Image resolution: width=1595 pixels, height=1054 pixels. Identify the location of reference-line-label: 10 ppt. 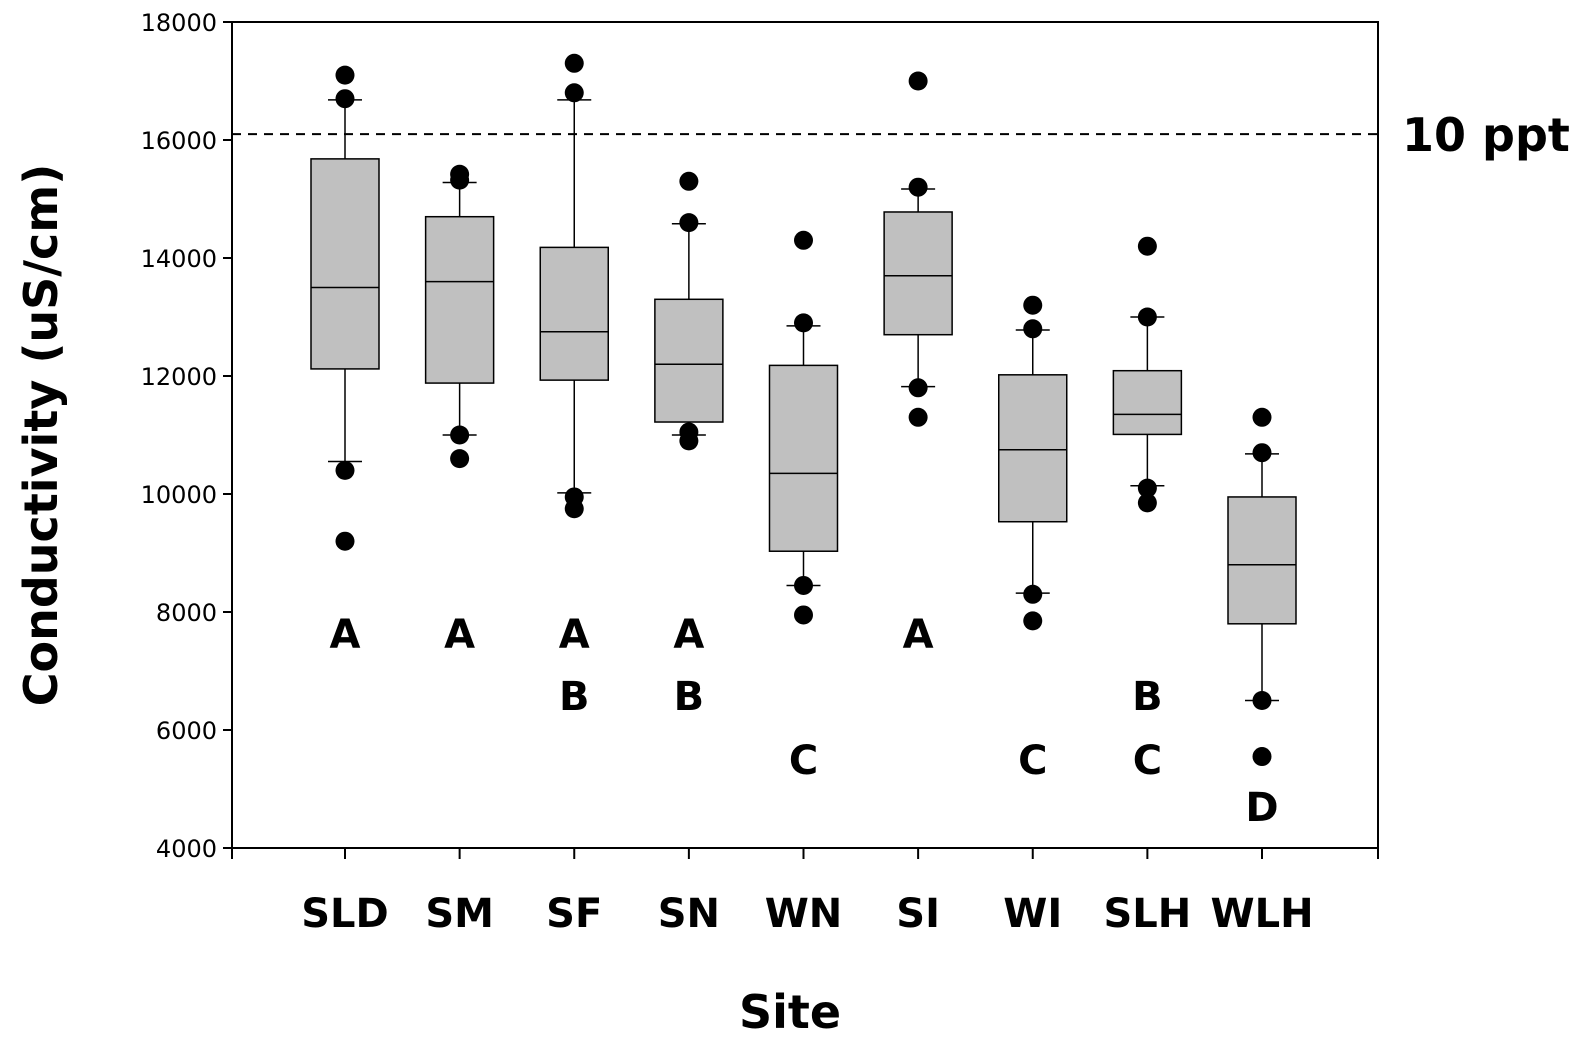
(1486, 135).